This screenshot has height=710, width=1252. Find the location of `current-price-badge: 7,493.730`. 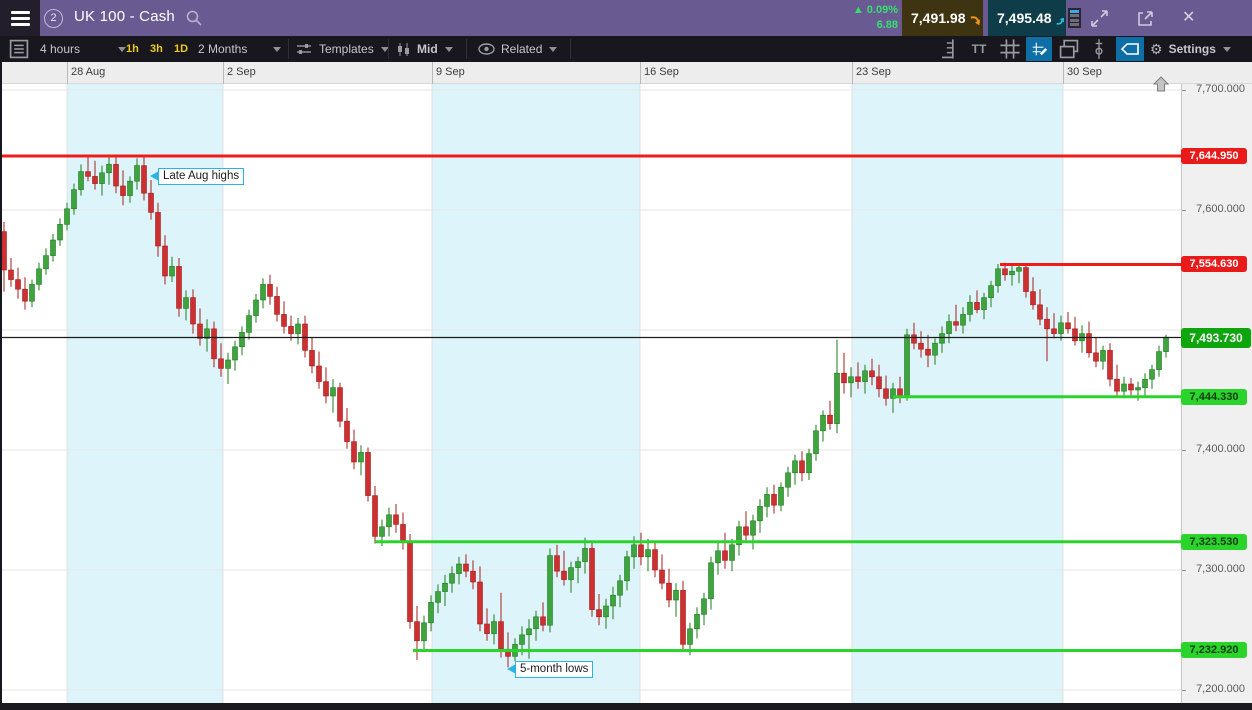

current-price-badge: 7,493.730 is located at coordinates (1216, 337).